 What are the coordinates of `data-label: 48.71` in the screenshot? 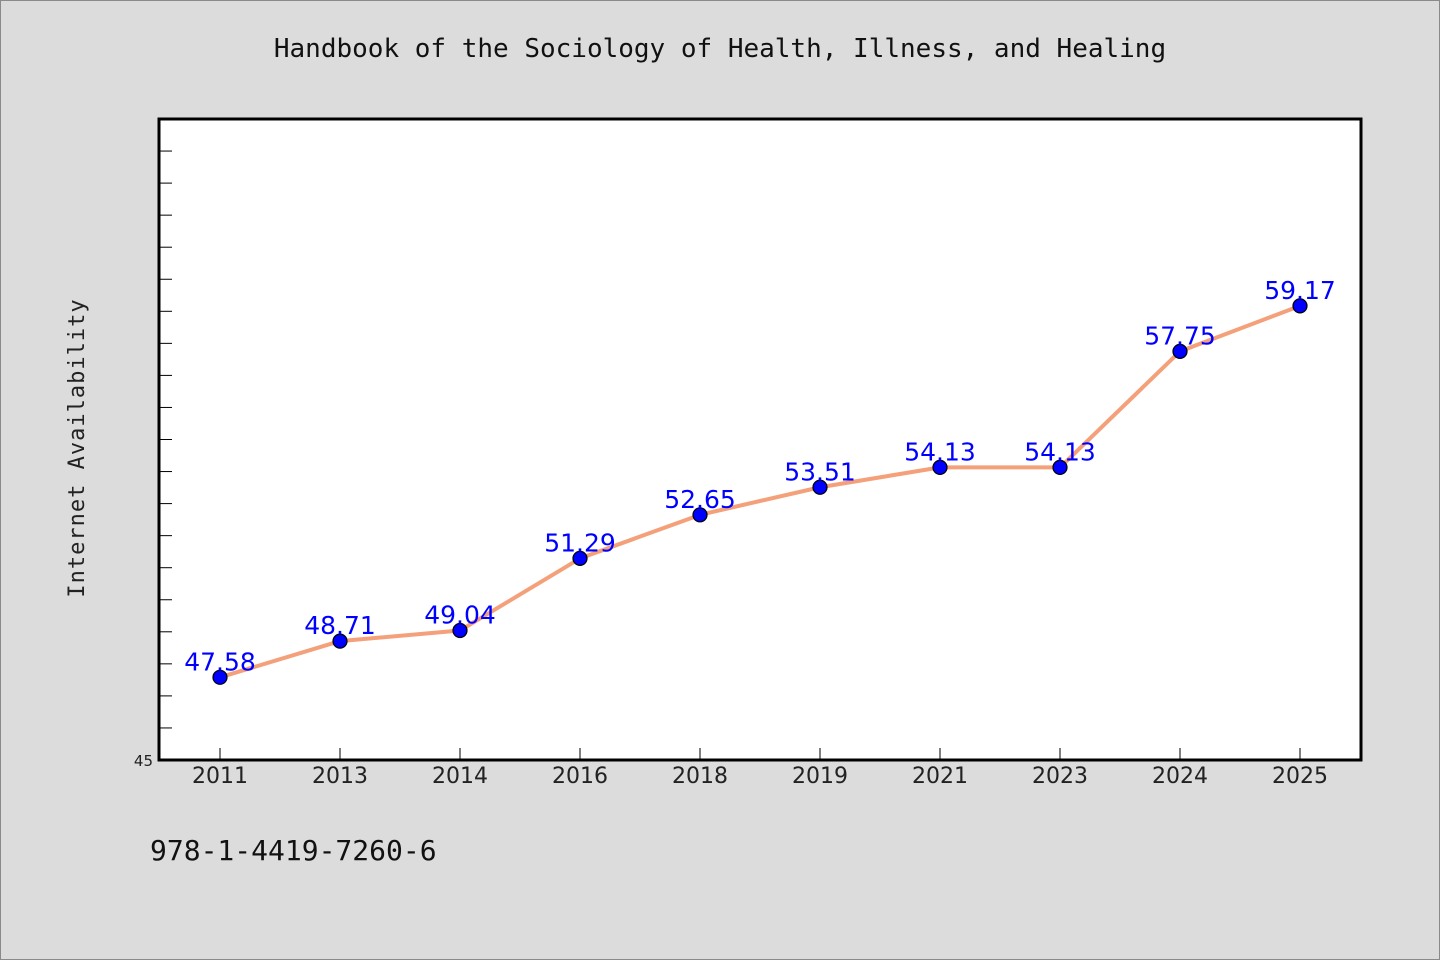 It's located at (340, 625).